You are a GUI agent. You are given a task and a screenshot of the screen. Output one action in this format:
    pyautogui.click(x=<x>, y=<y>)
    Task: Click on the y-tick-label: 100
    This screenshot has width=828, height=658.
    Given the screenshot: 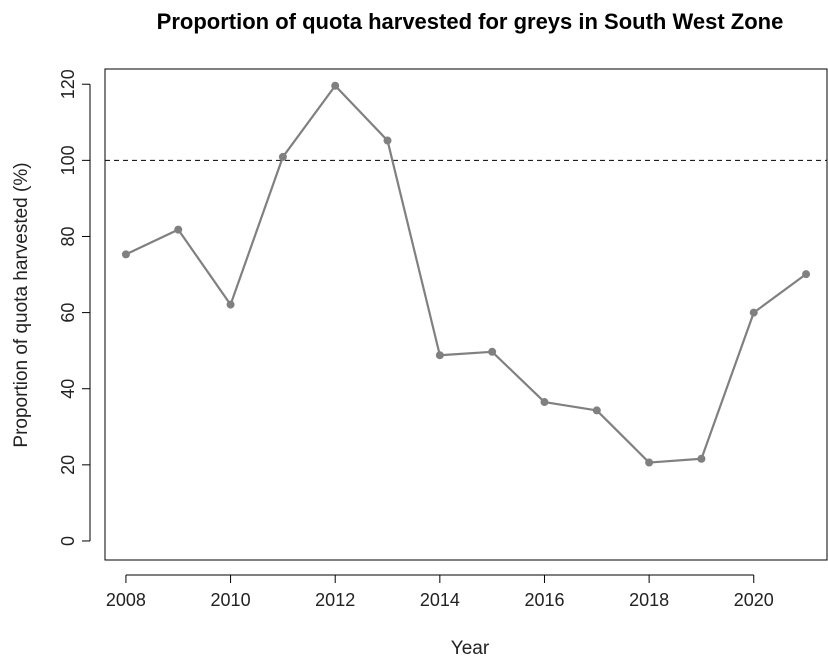 What is the action you would take?
    pyautogui.click(x=68, y=160)
    